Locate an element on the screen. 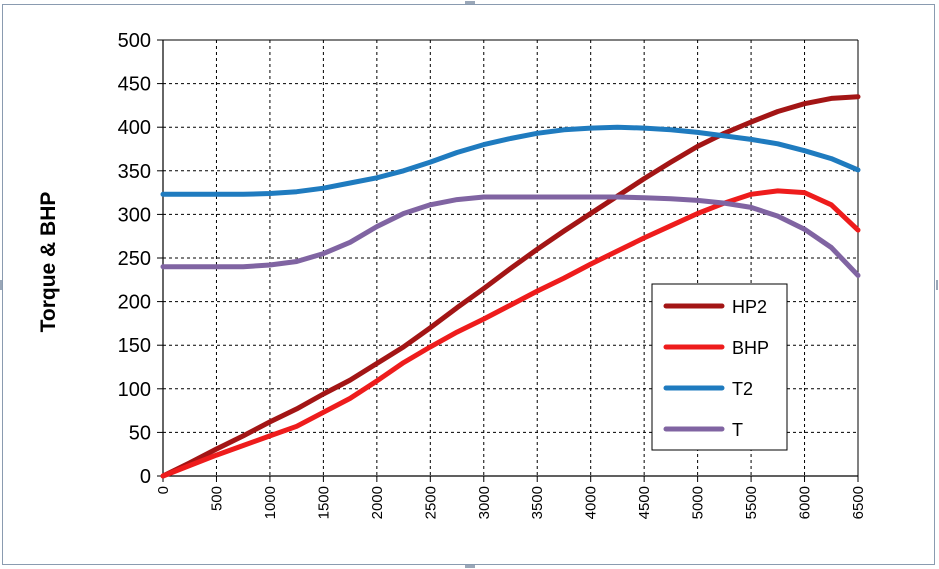 This screenshot has width=939, height=569. legend-box is located at coordinates (719, 367).